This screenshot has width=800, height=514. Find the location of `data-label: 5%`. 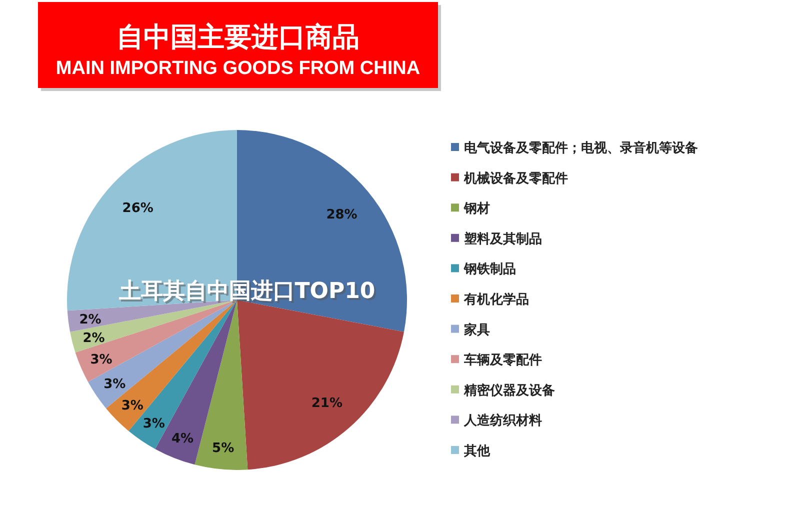

data-label: 5% is located at coordinates (223, 448).